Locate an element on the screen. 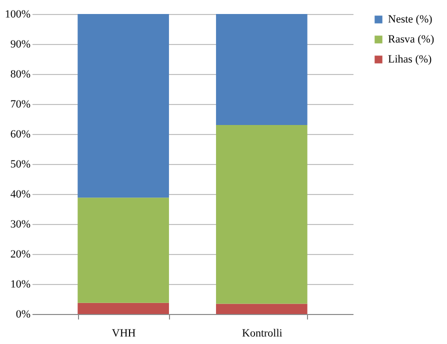 The width and height of the screenshot is (447, 344). x-tick-label: Kontrolli is located at coordinates (262, 334).